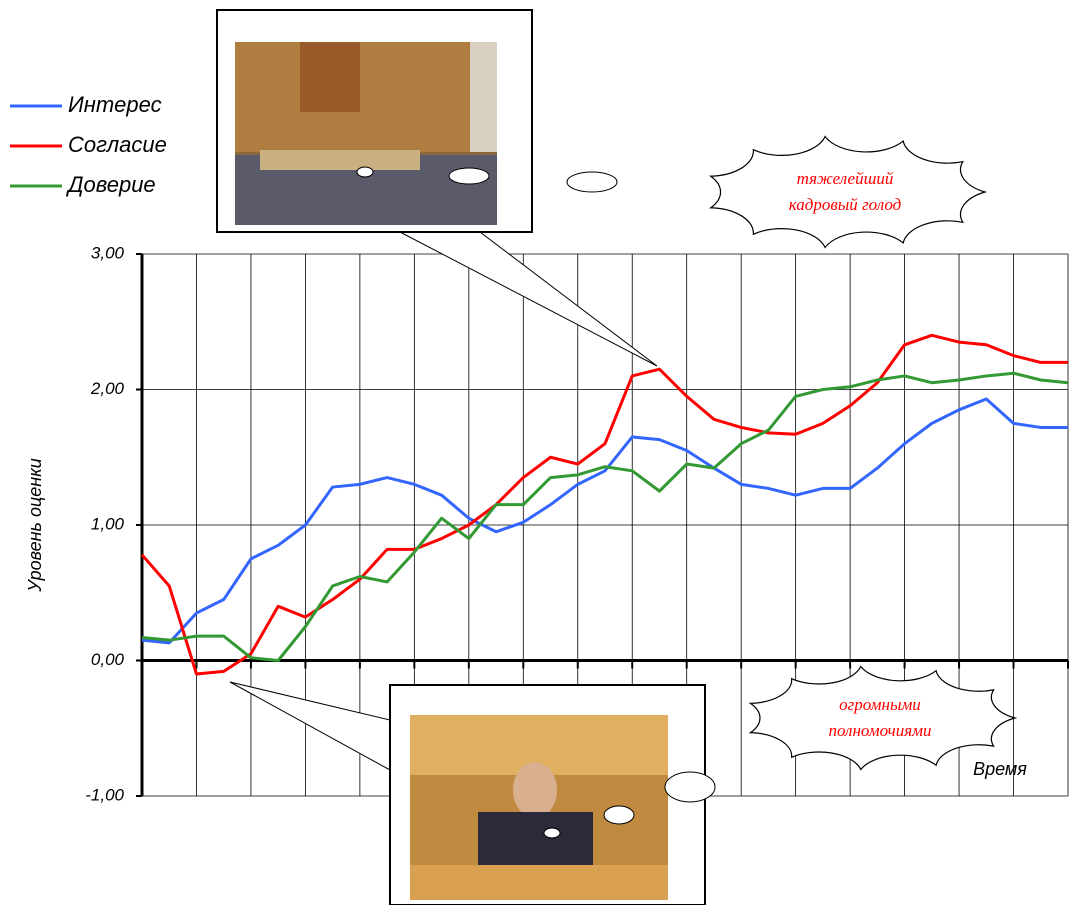 The height and width of the screenshot is (910, 1070). What do you see at coordinates (467, 793) in the screenshot?
I see `callout-image-bottom` at bounding box center [467, 793].